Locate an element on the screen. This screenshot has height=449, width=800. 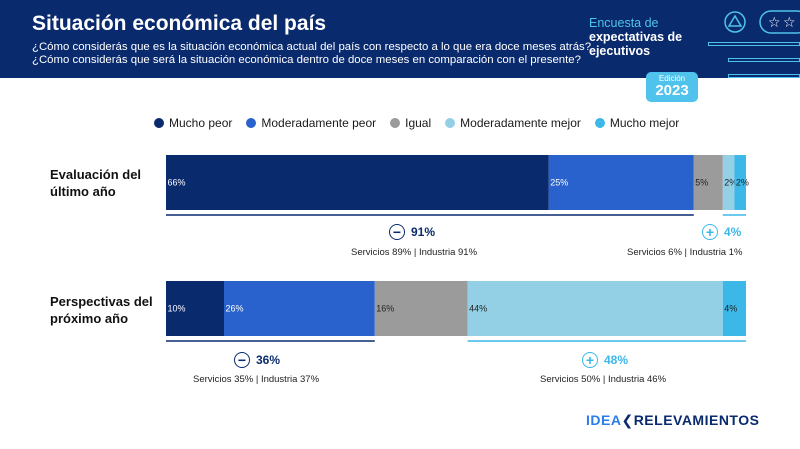
triangle-icon is located at coordinates (735, 22).